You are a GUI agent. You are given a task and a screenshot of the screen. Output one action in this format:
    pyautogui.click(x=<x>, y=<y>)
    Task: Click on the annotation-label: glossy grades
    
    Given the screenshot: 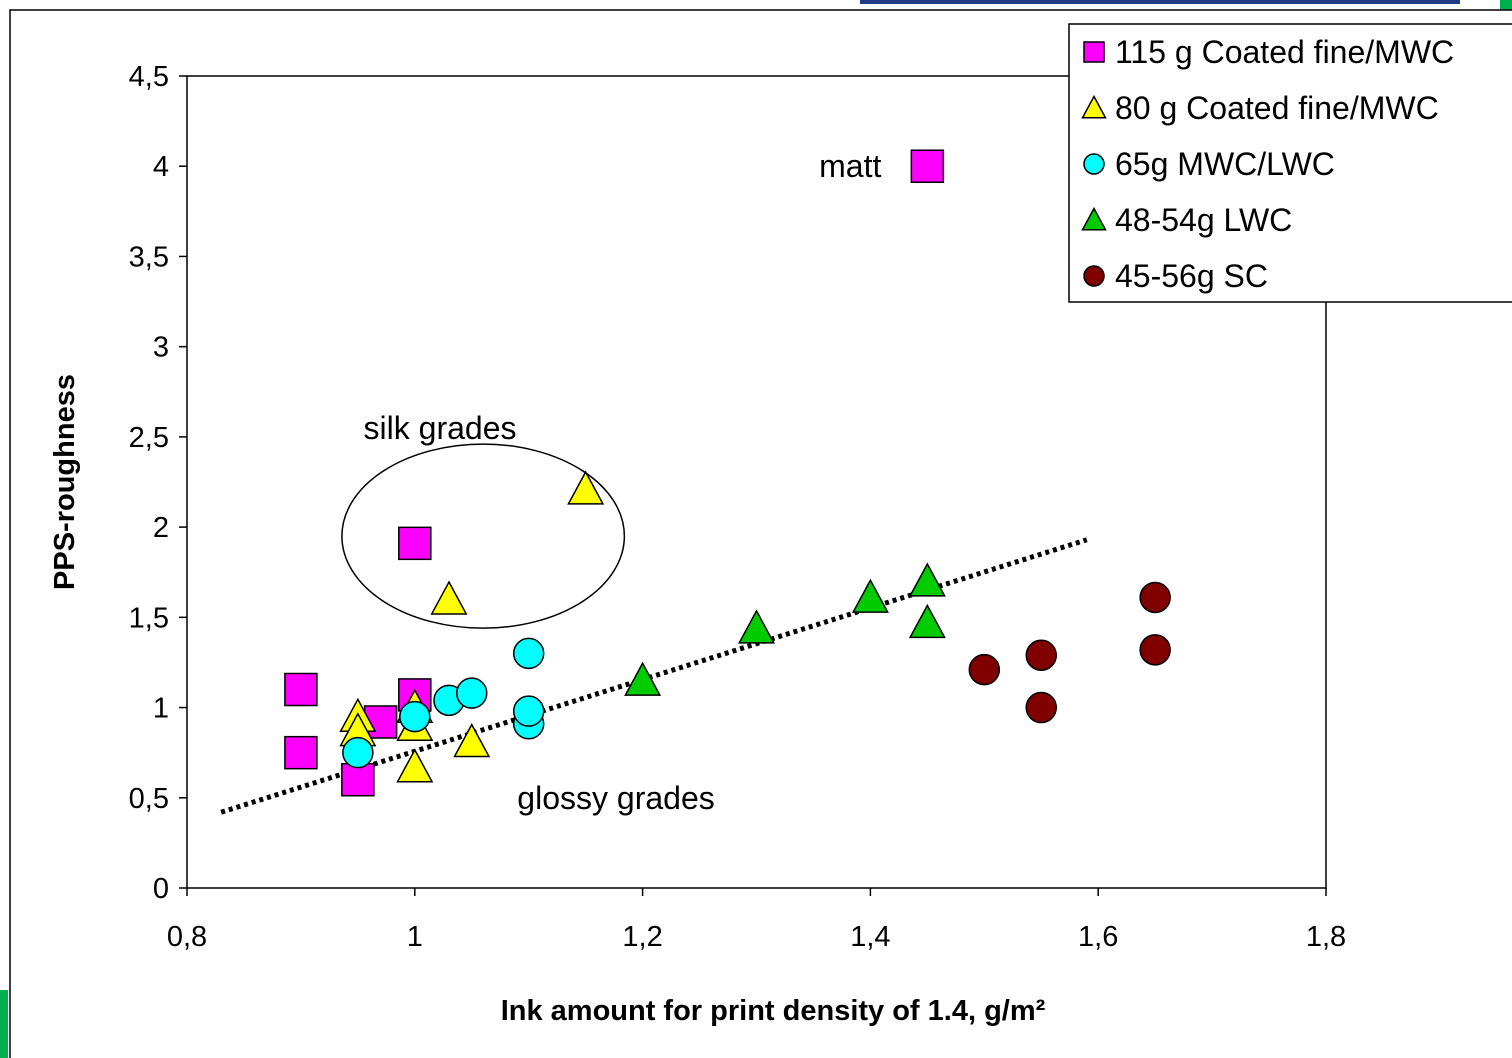 What is the action you would take?
    pyautogui.click(x=615, y=798)
    